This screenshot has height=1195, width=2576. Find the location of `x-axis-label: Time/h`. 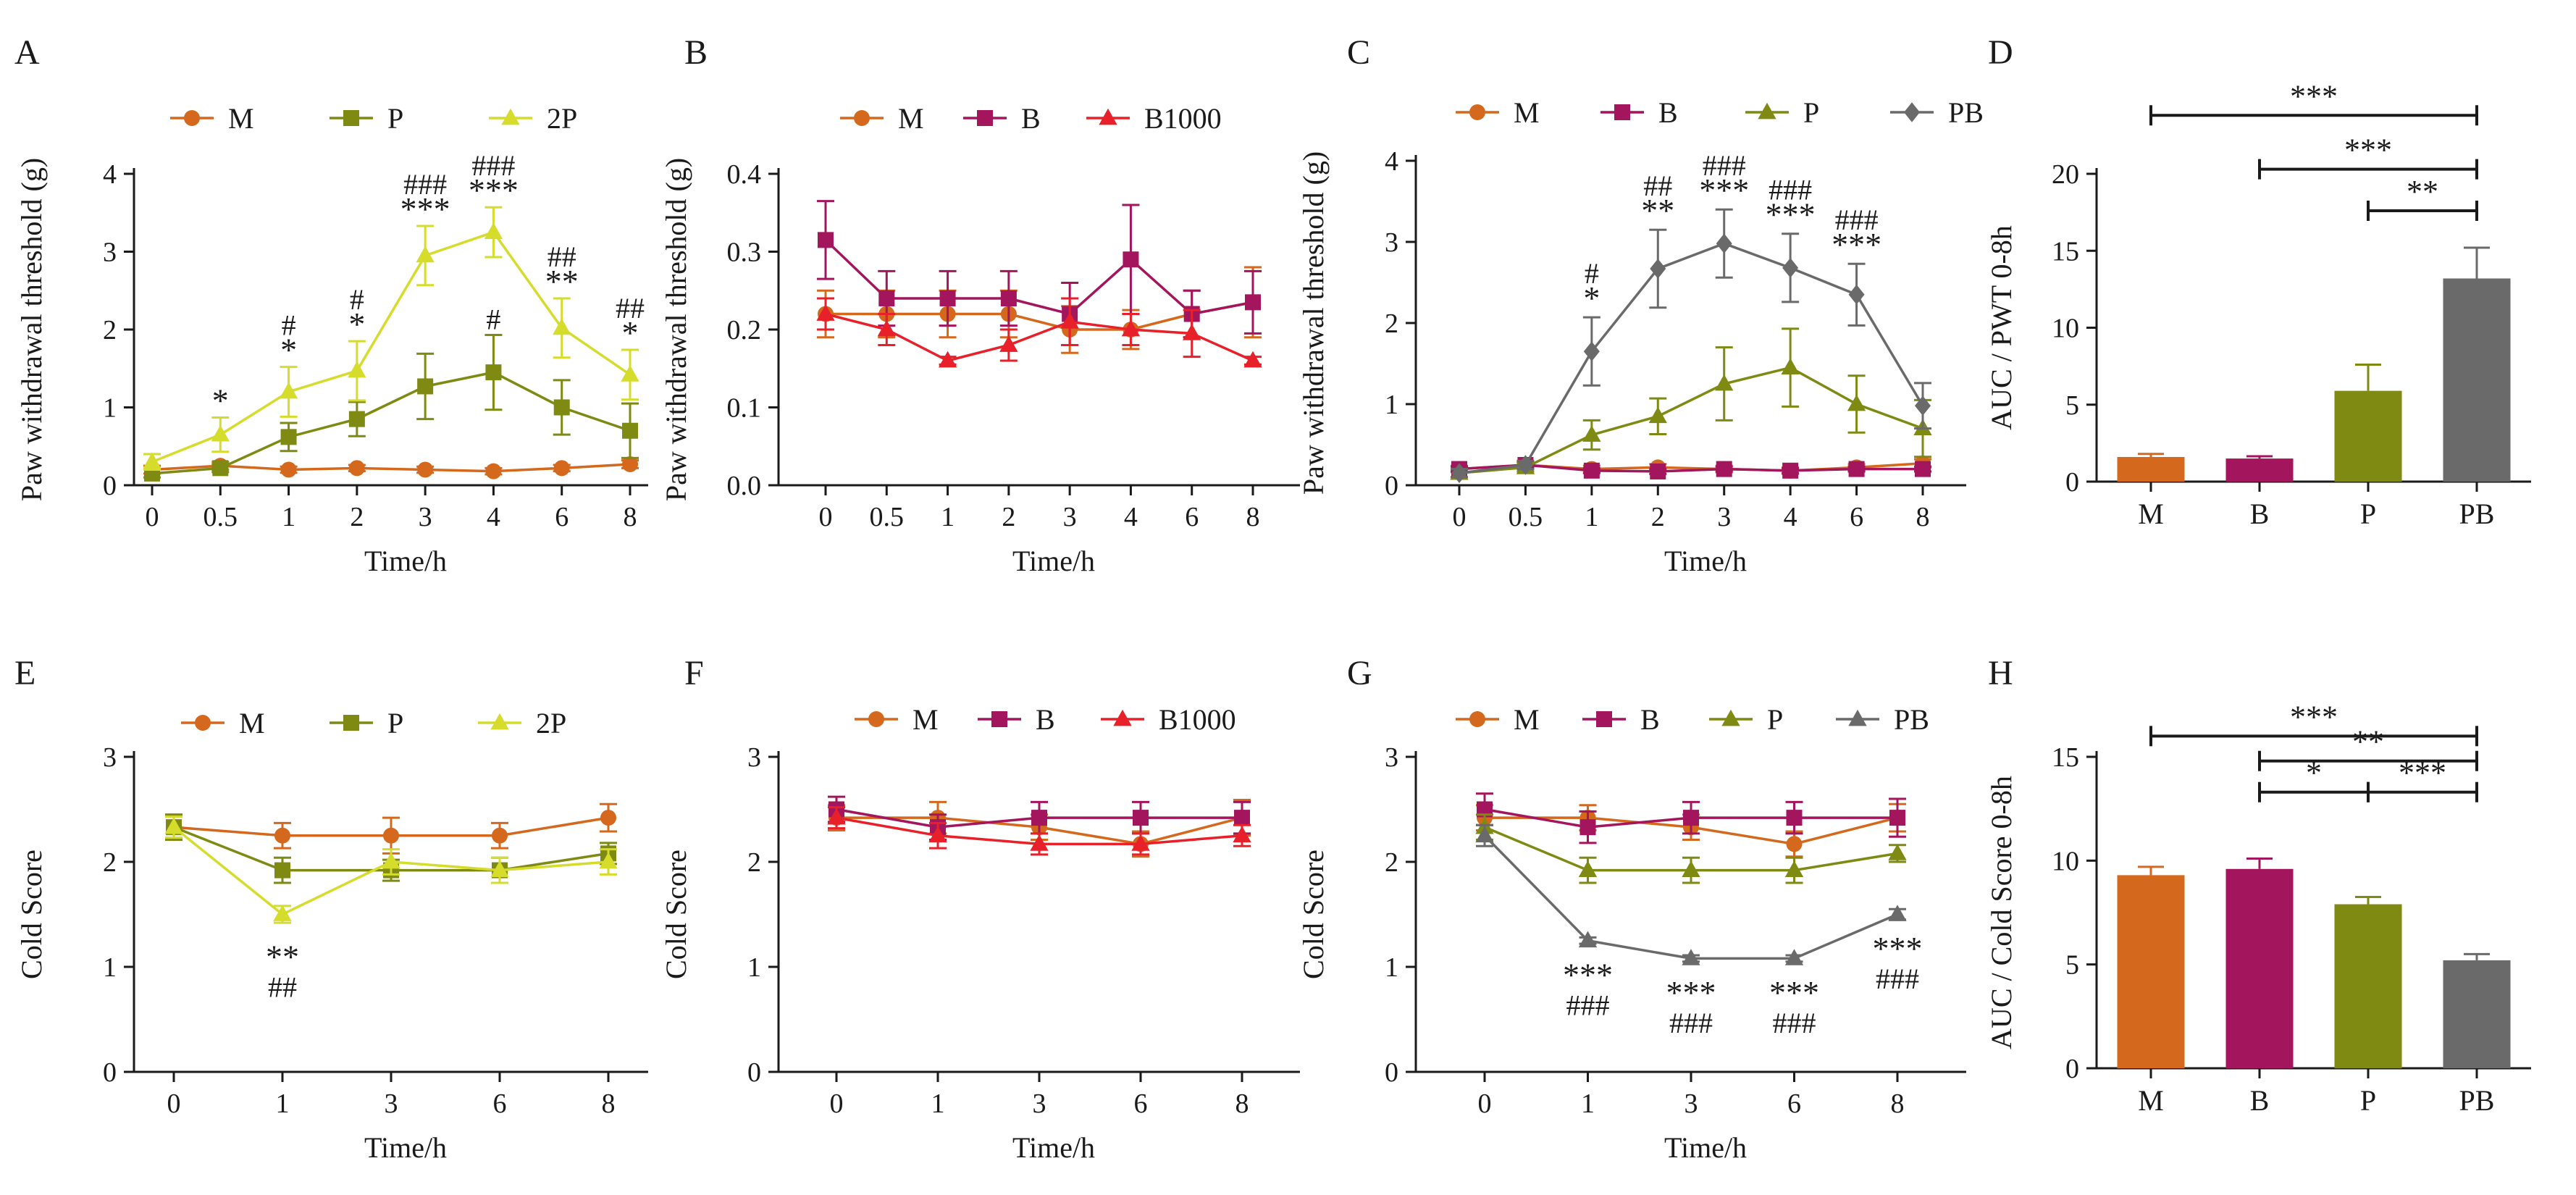

x-axis-label: Time/h is located at coordinates (405, 561).